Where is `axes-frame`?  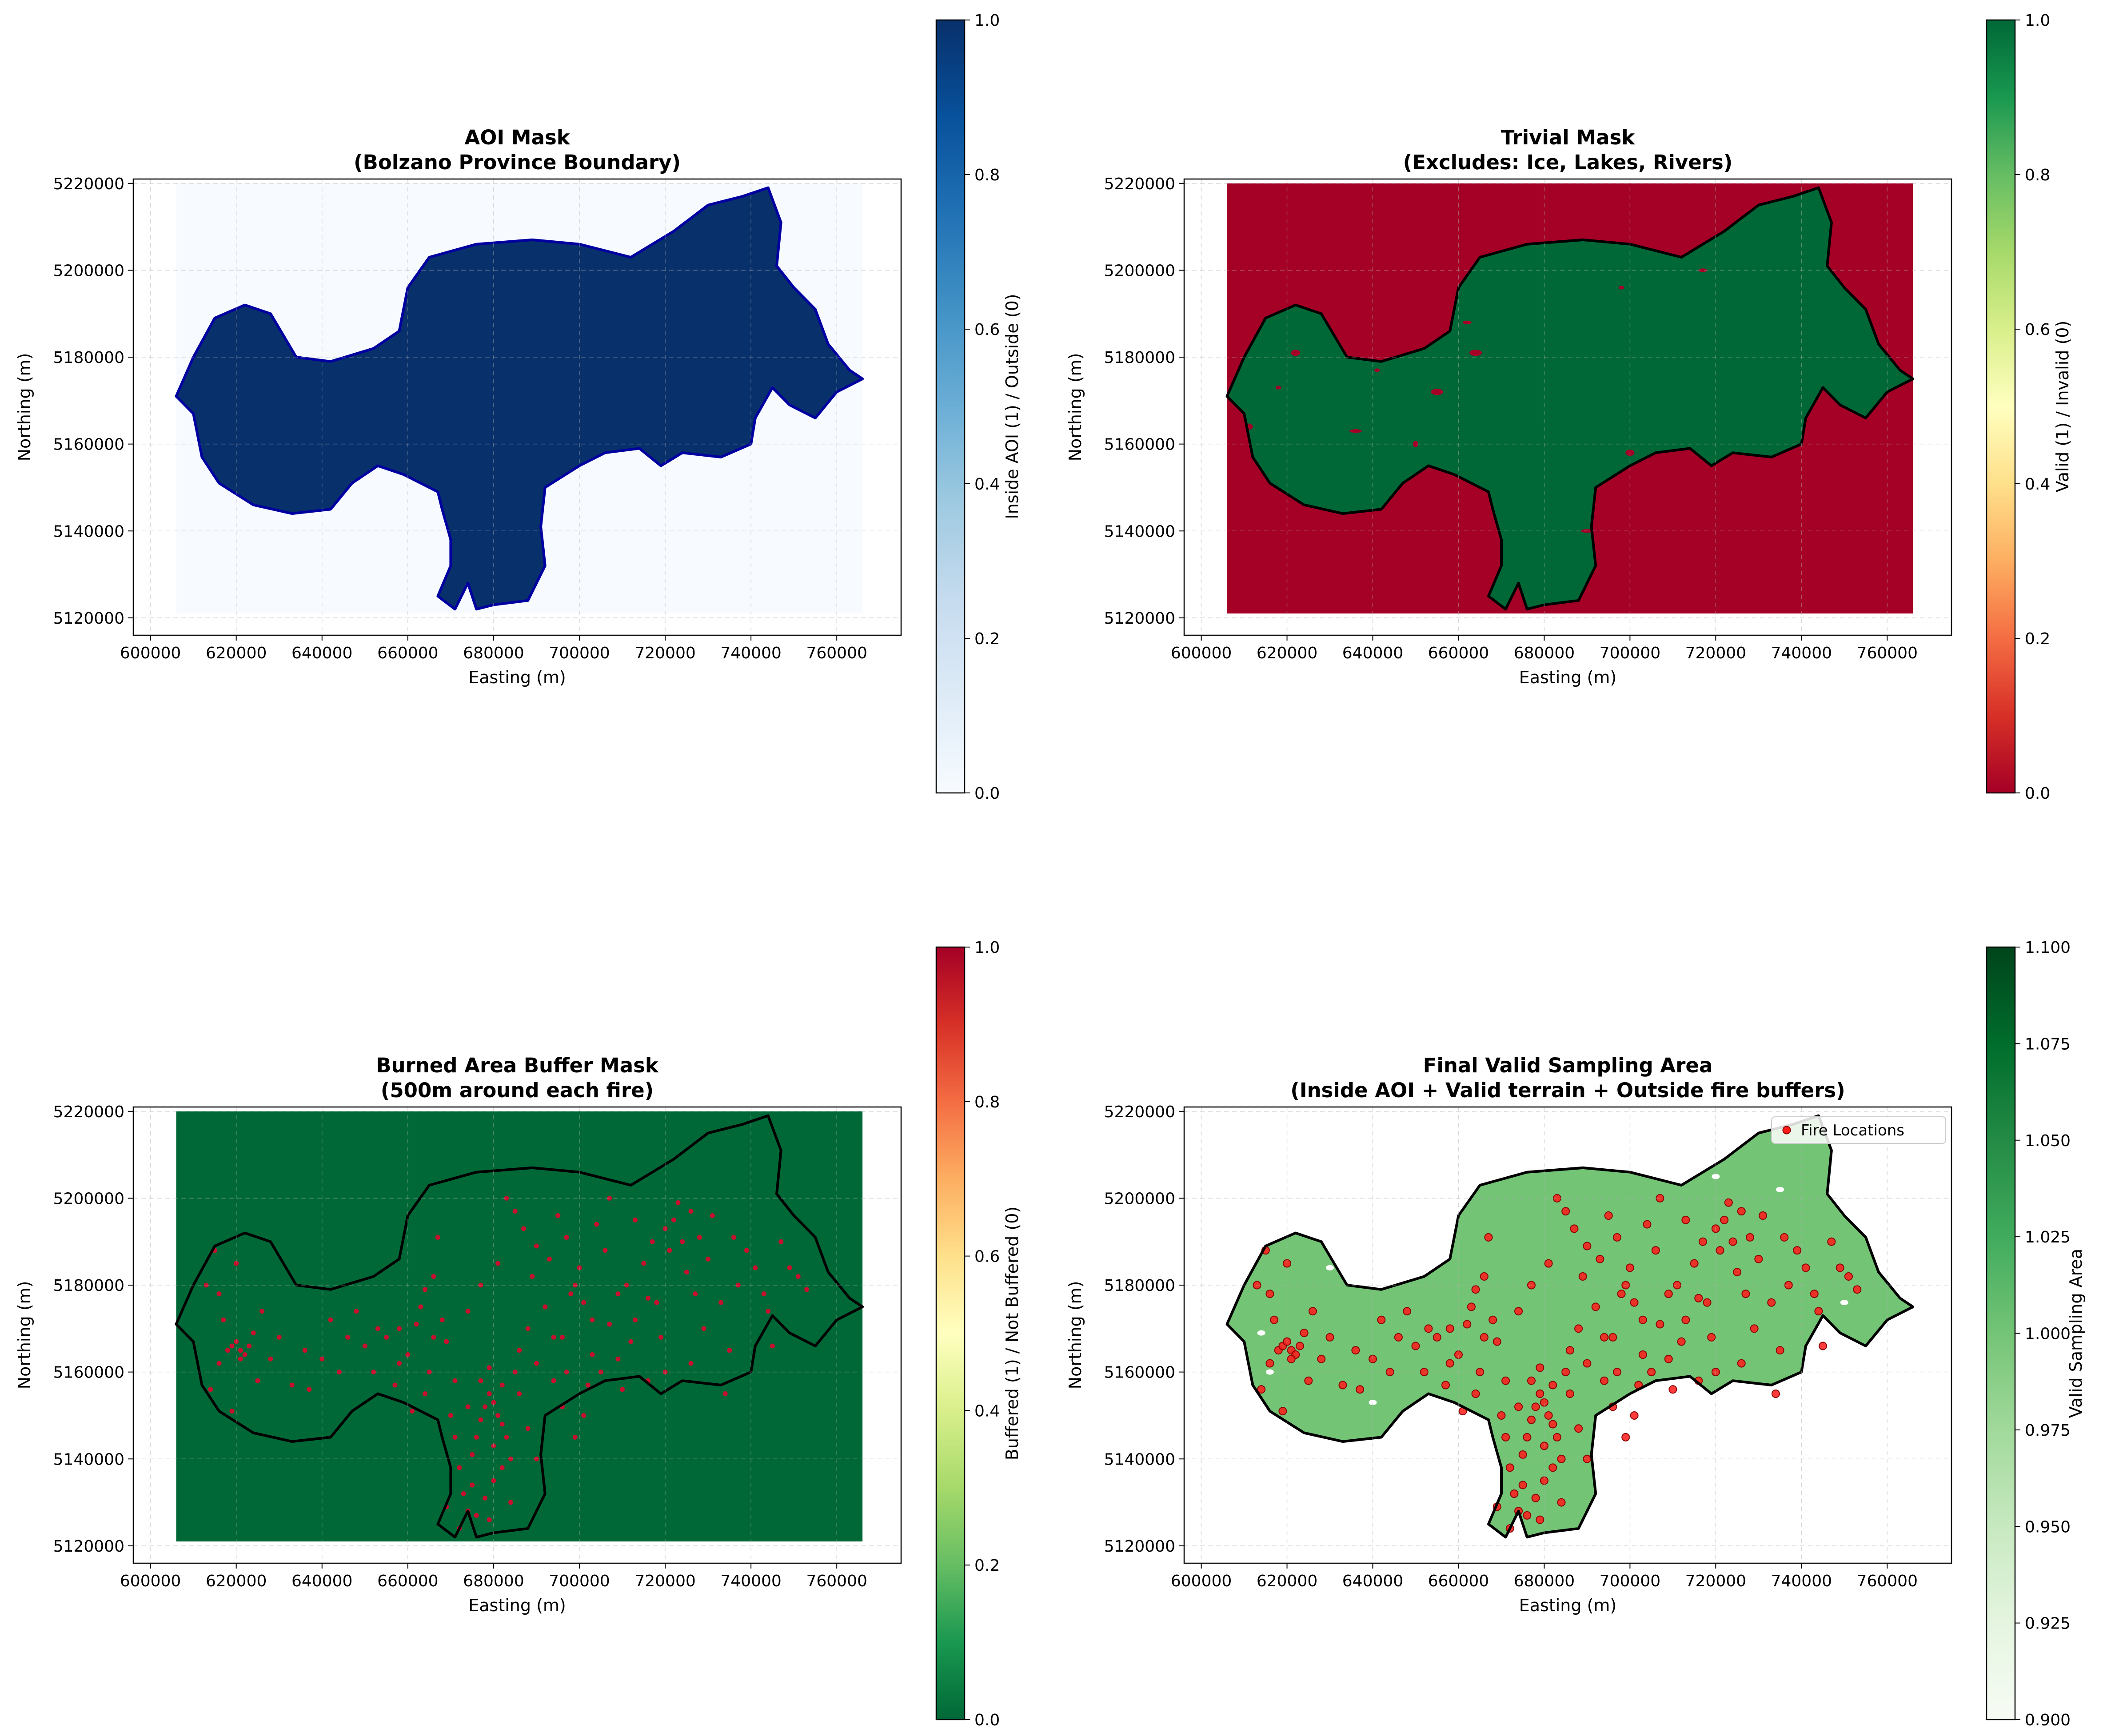
axes-frame is located at coordinates (517, 1335).